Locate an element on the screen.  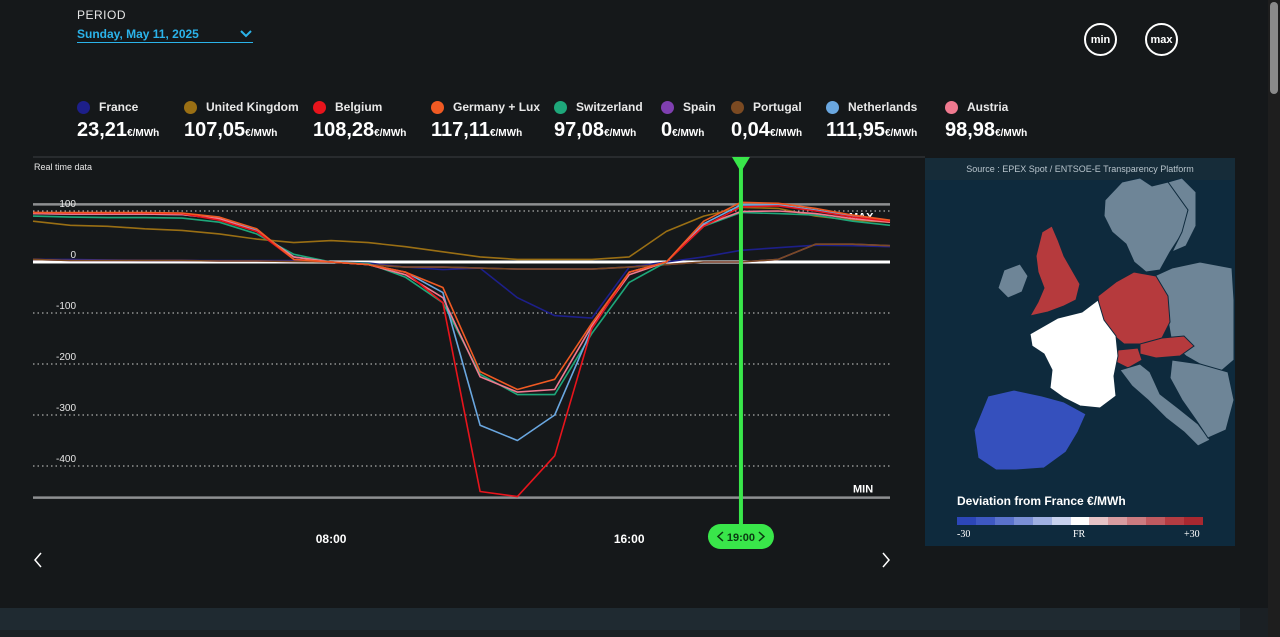
y-tick-label: -100 is located at coordinates (66, 306).